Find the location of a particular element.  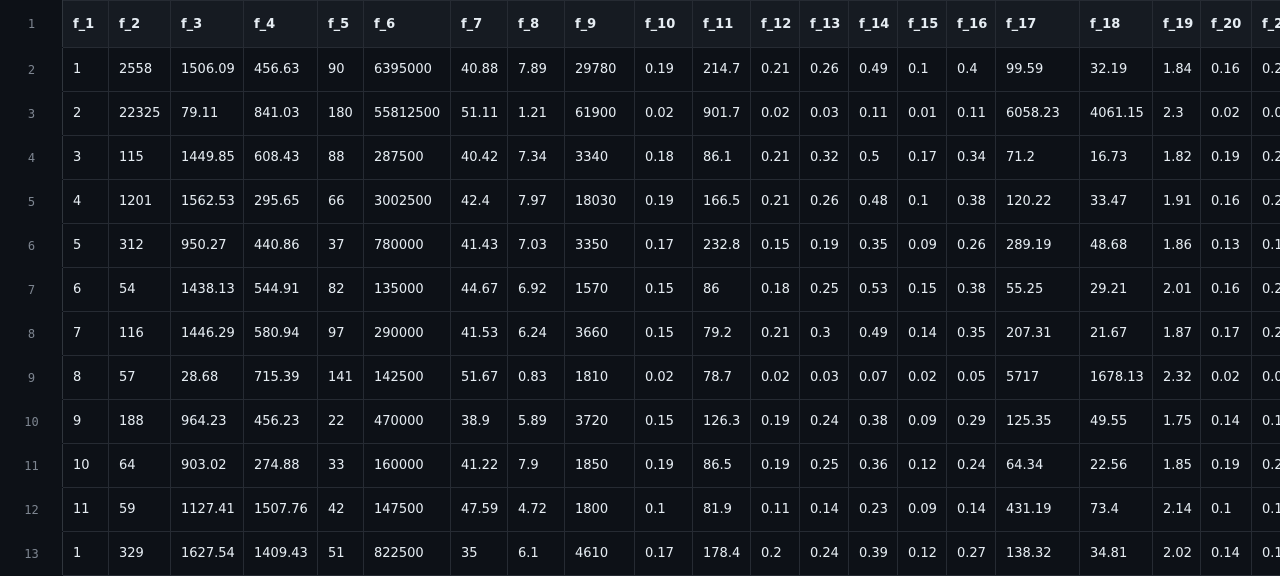

table-cell: 0.29 is located at coordinates (1265, 157).